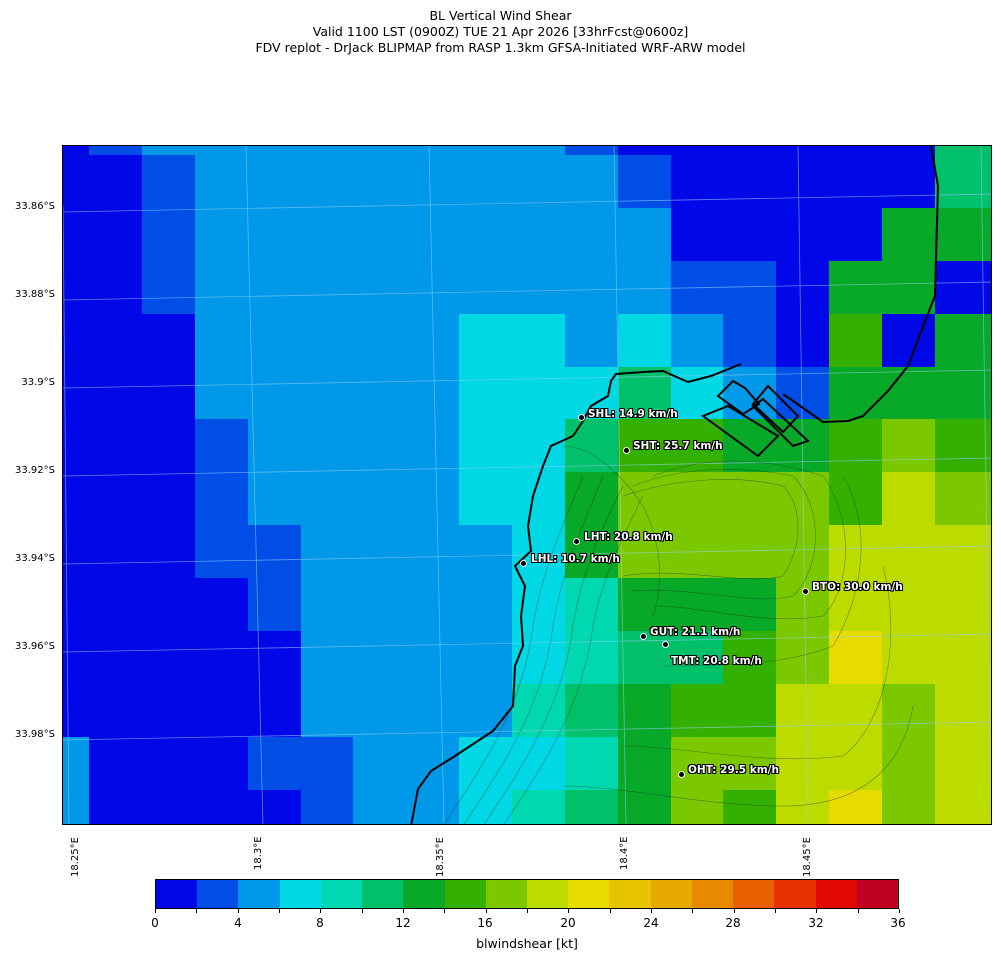 The width and height of the screenshot is (1001, 962). What do you see at coordinates (805, 591) in the screenshot?
I see `station-dot-bto` at bounding box center [805, 591].